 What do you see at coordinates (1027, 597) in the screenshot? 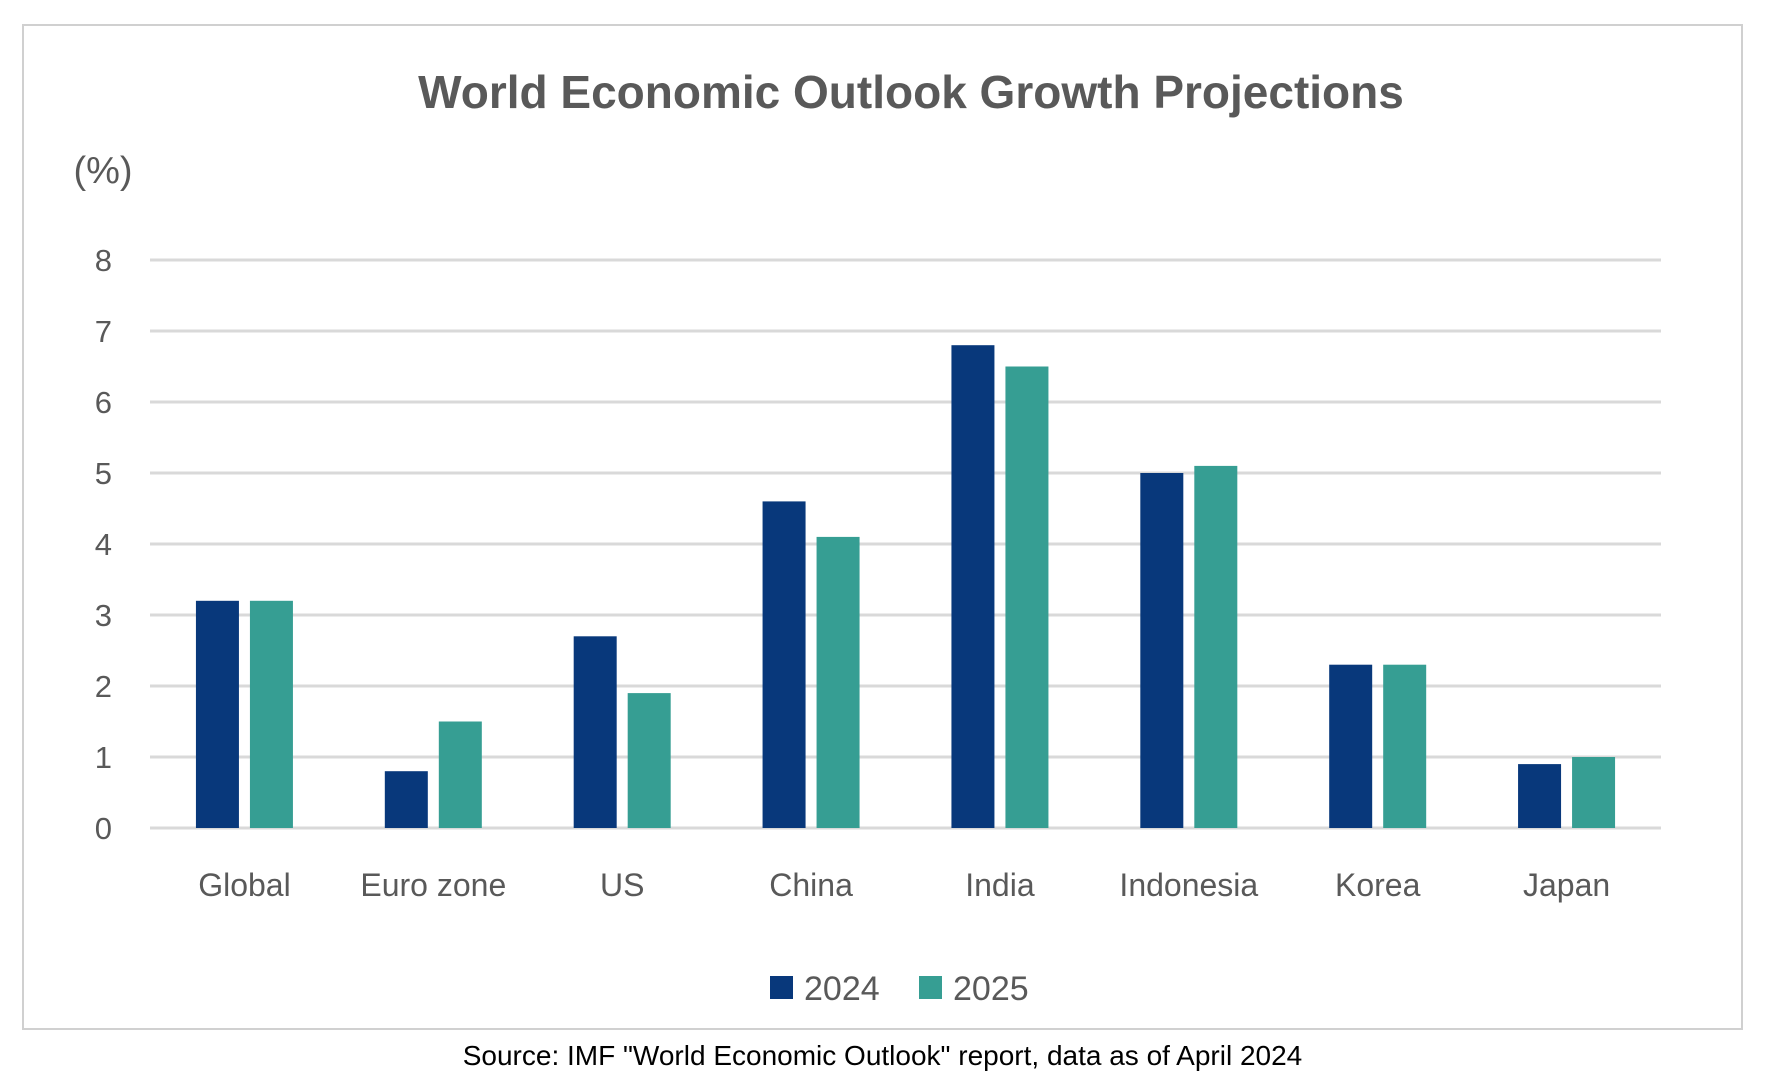
I see `bar-2025-india` at bounding box center [1027, 597].